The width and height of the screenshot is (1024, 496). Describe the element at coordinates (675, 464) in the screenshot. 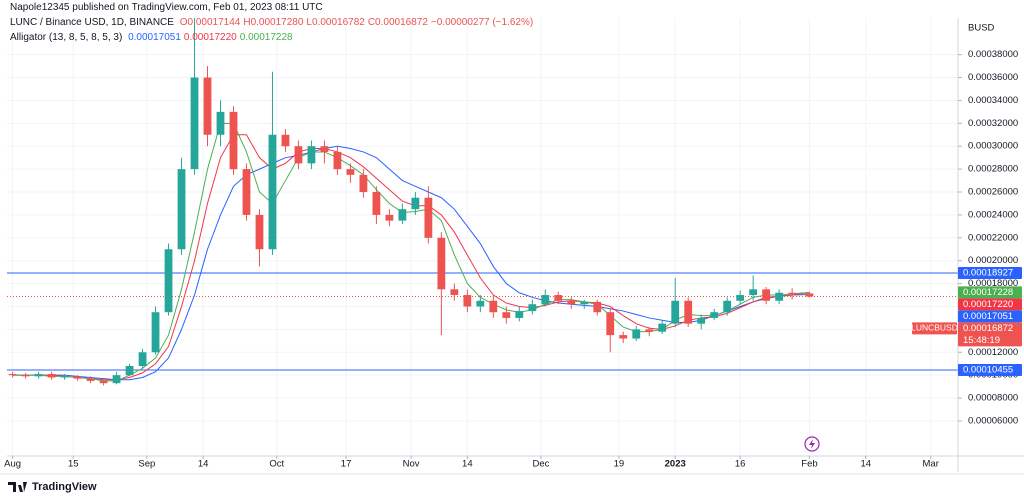

I see `x-tick-label: 2023` at that location.